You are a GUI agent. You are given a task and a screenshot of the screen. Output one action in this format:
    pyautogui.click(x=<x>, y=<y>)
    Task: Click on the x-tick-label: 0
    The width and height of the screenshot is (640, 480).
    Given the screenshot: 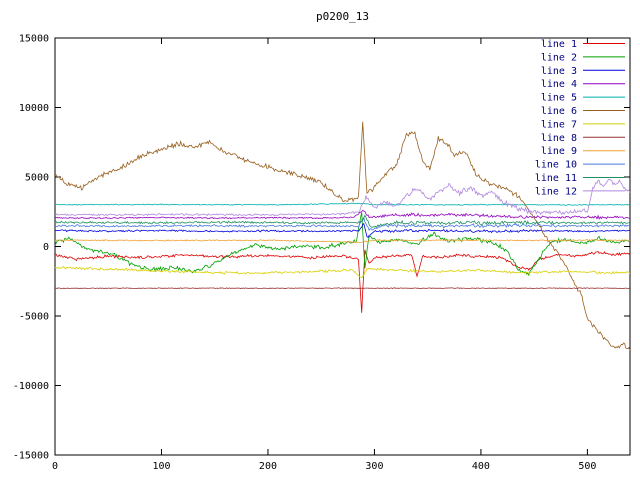 What is the action you would take?
    pyautogui.click(x=55, y=466)
    